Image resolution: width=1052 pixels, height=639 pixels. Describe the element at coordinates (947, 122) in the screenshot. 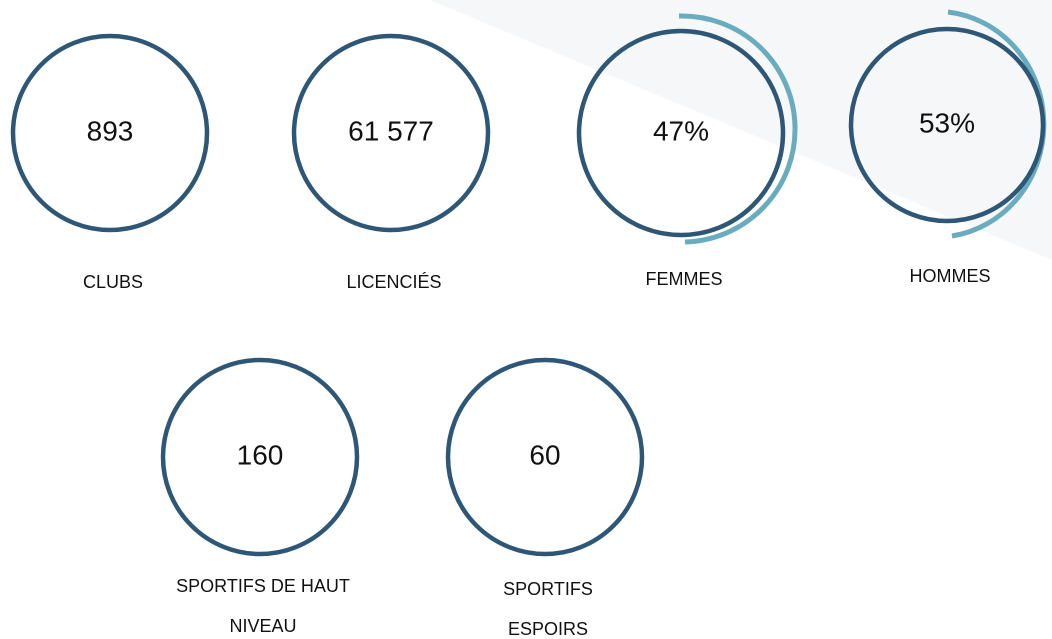

I see `stat-value: 53%` at that location.